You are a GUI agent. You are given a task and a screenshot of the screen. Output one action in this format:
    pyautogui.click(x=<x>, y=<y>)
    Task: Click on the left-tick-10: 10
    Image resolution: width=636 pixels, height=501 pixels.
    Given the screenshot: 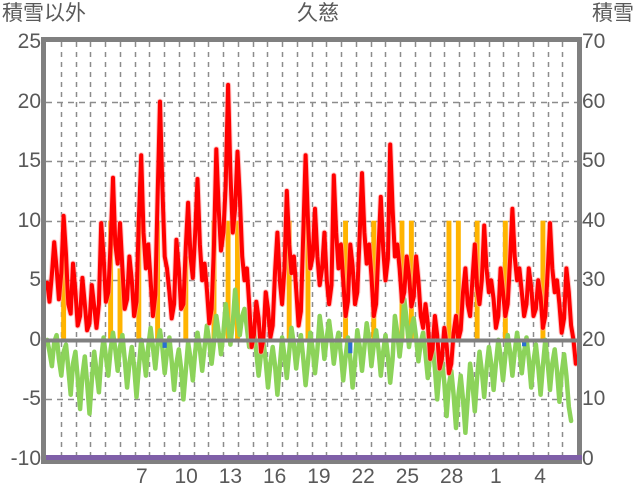 What is the action you would take?
    pyautogui.click(x=29, y=220)
    